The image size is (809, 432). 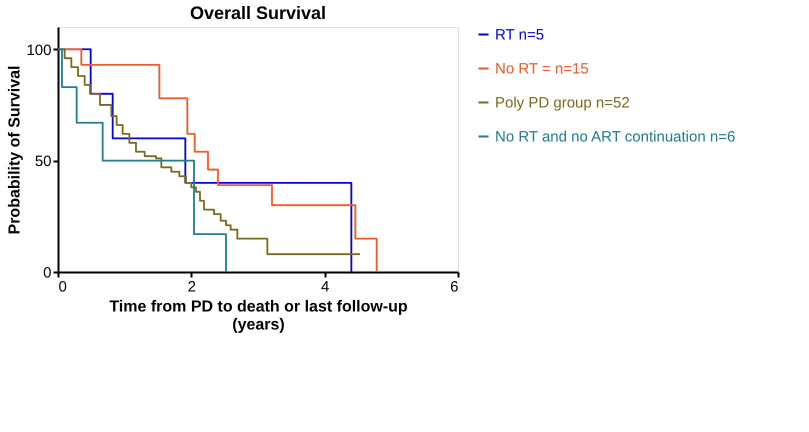 What do you see at coordinates (542, 69) in the screenshot?
I see `legend-label: No RT = n=15` at bounding box center [542, 69].